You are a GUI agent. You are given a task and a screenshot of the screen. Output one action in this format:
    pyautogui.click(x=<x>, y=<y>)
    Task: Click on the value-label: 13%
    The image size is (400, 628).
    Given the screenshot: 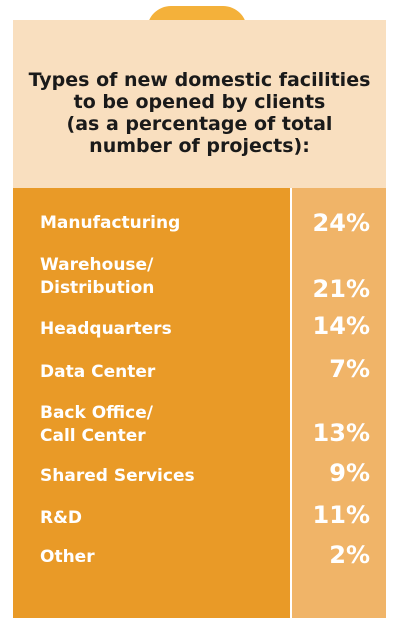 What is the action you would take?
    pyautogui.click(x=341, y=433)
    